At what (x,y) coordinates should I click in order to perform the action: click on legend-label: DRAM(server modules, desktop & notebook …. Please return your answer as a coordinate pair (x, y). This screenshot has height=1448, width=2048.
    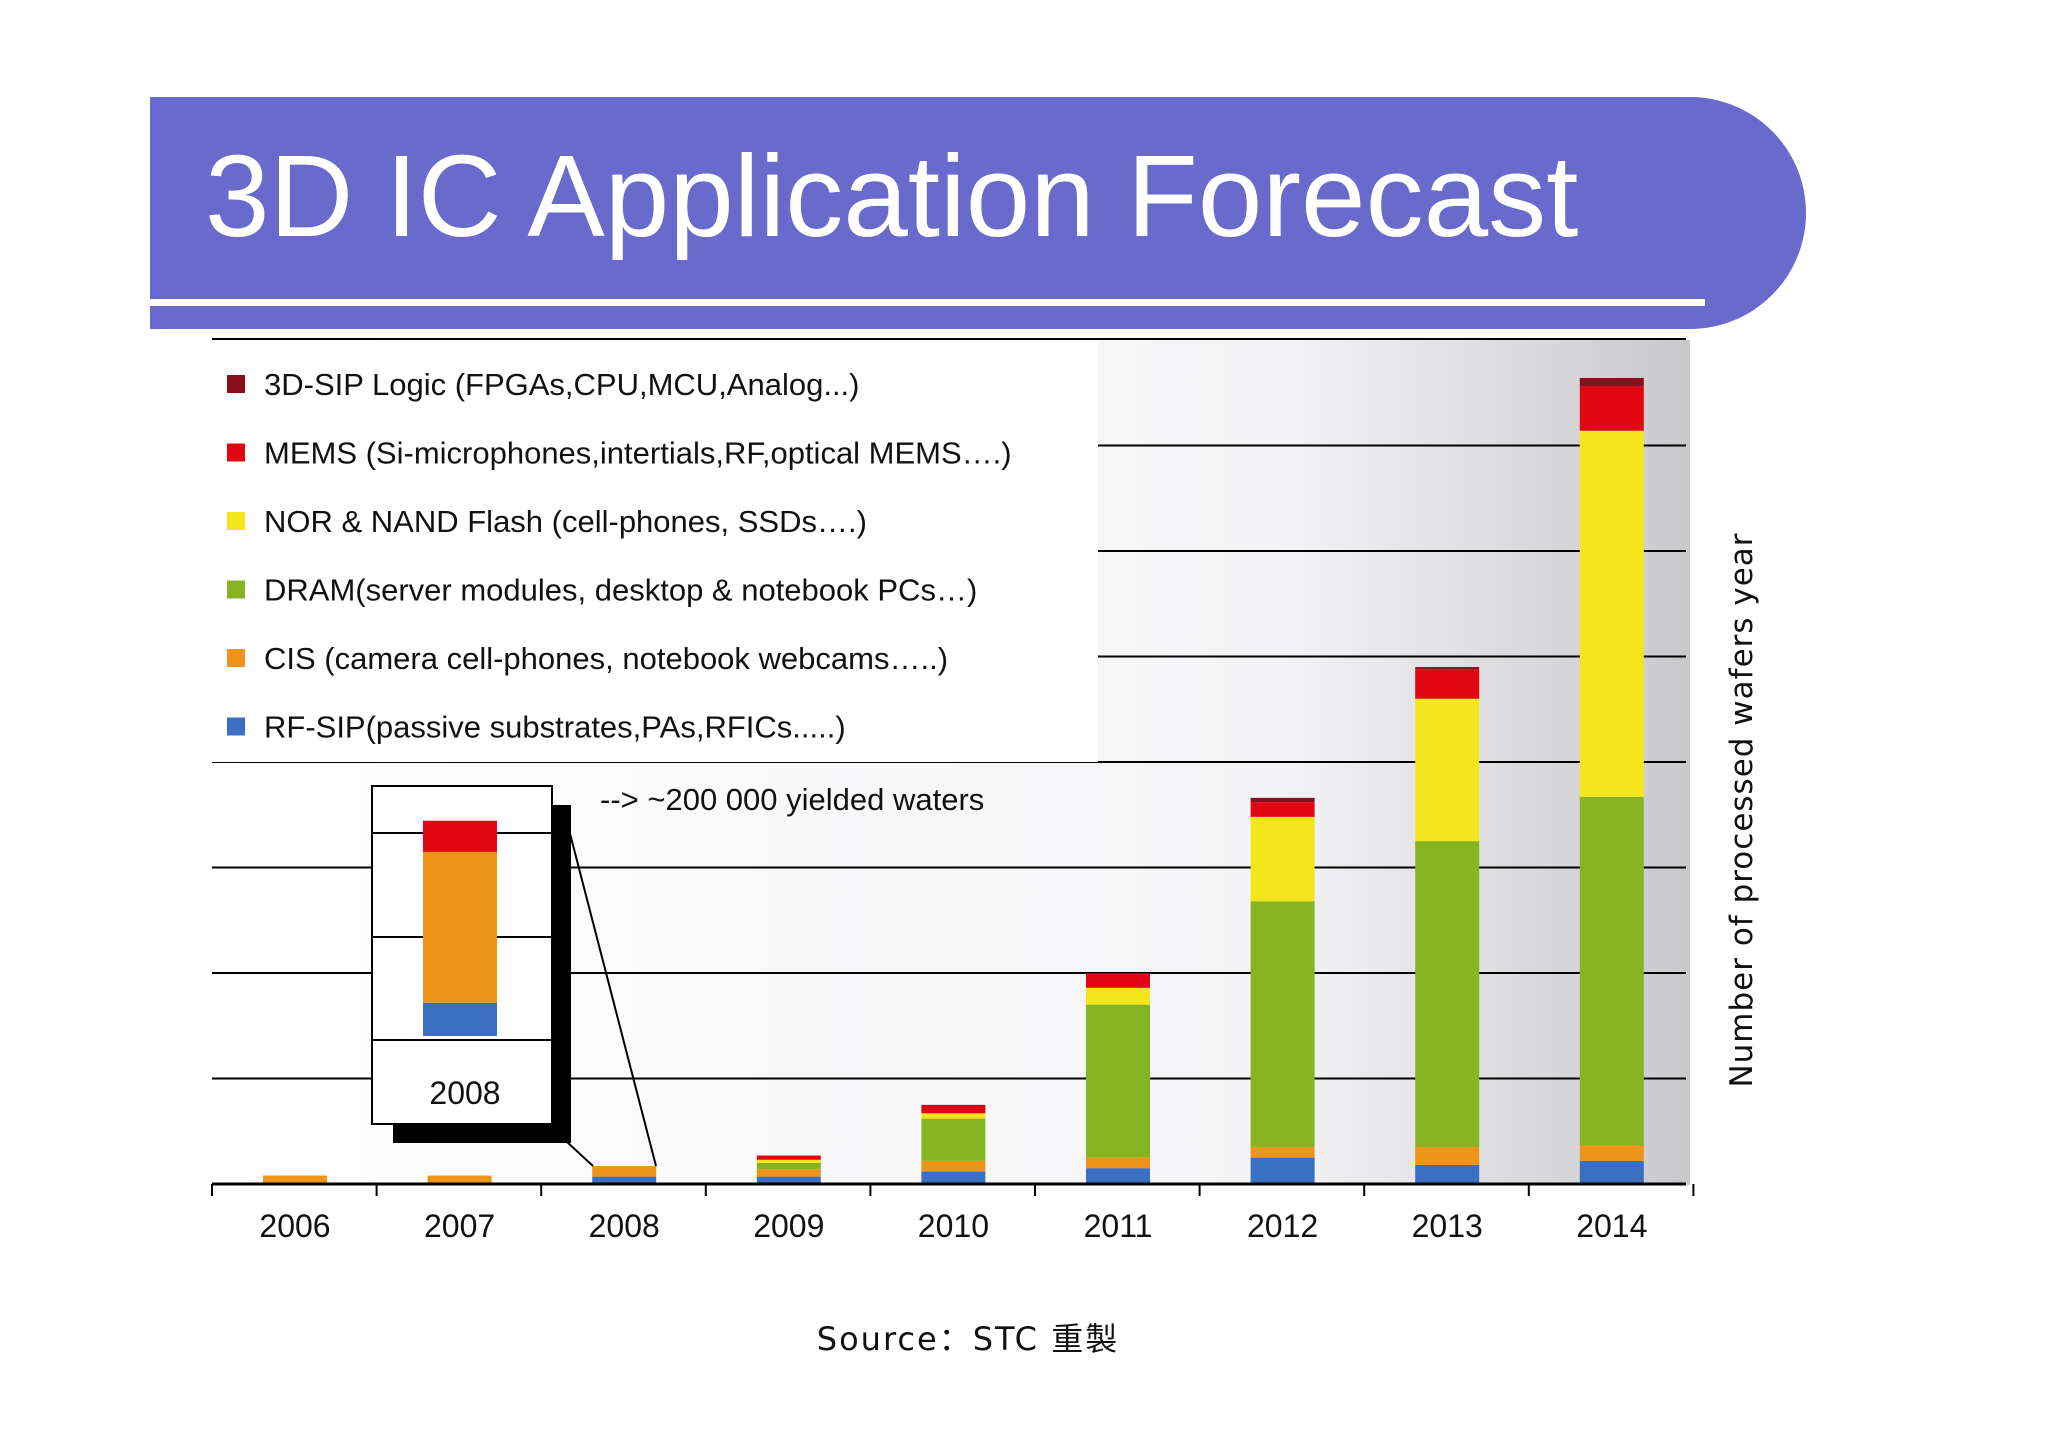
    Looking at the image, I should click on (620, 590).